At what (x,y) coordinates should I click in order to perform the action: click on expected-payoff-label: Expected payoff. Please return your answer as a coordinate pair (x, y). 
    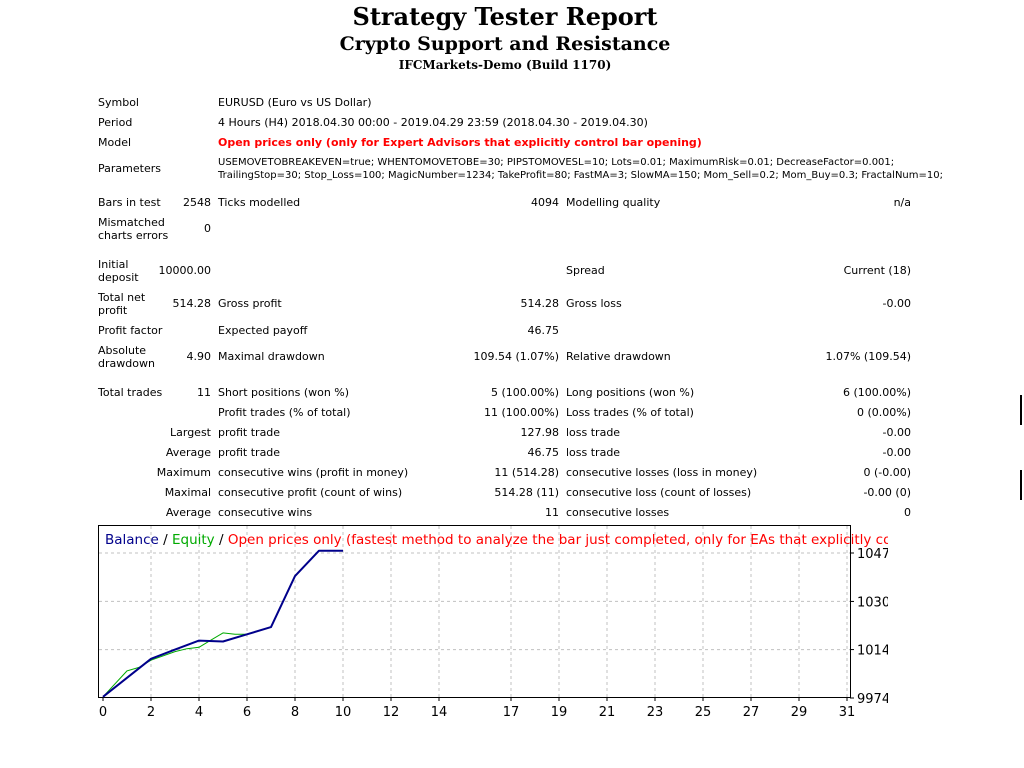
    Looking at the image, I should click on (263, 330).